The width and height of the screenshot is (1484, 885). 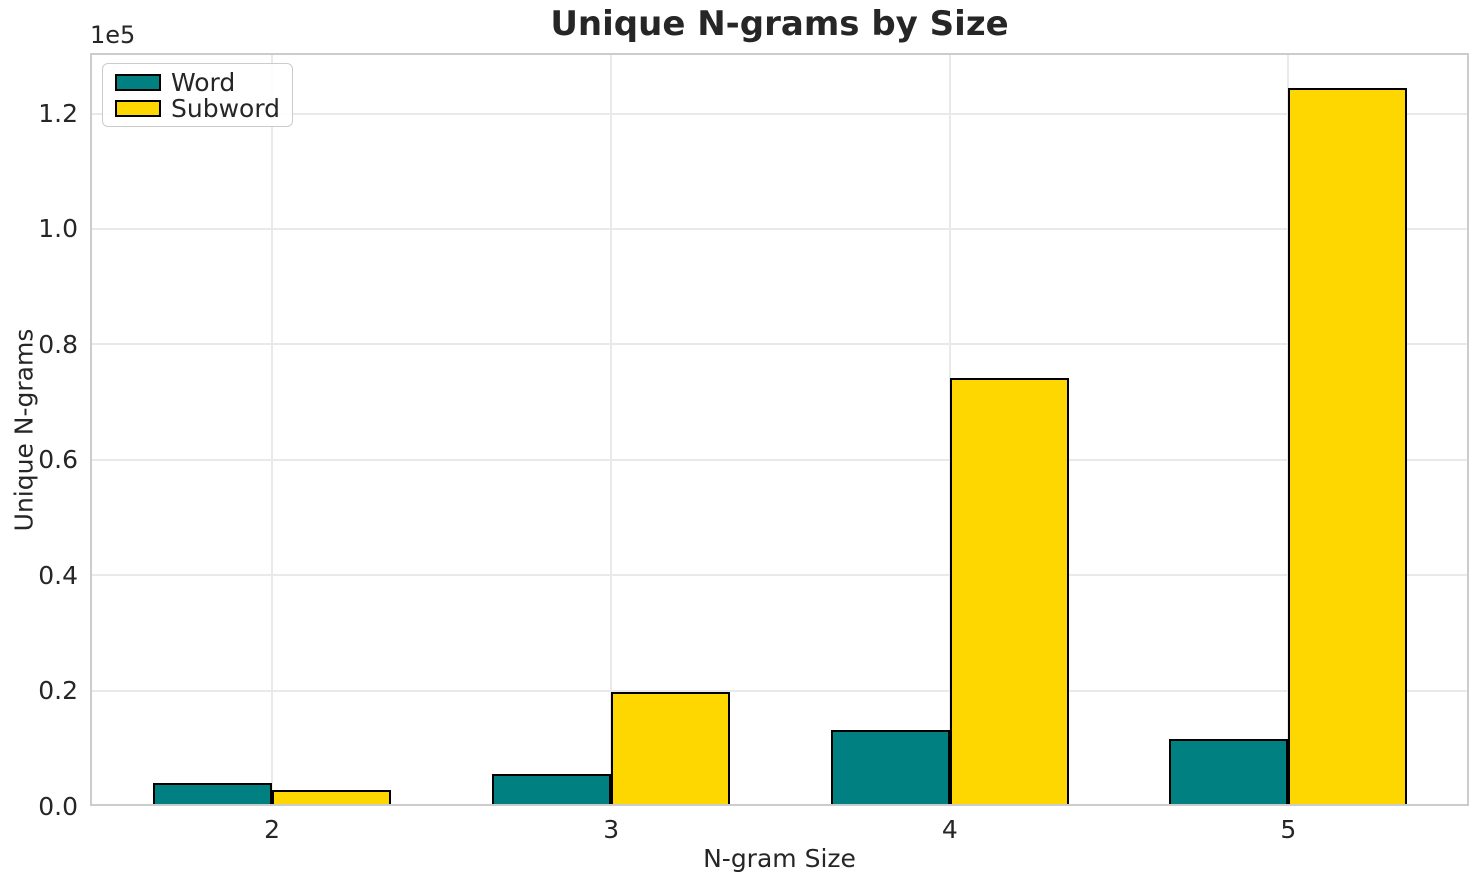 What do you see at coordinates (58, 344) in the screenshot?
I see `y-tick-label-0.8: 0.8` at bounding box center [58, 344].